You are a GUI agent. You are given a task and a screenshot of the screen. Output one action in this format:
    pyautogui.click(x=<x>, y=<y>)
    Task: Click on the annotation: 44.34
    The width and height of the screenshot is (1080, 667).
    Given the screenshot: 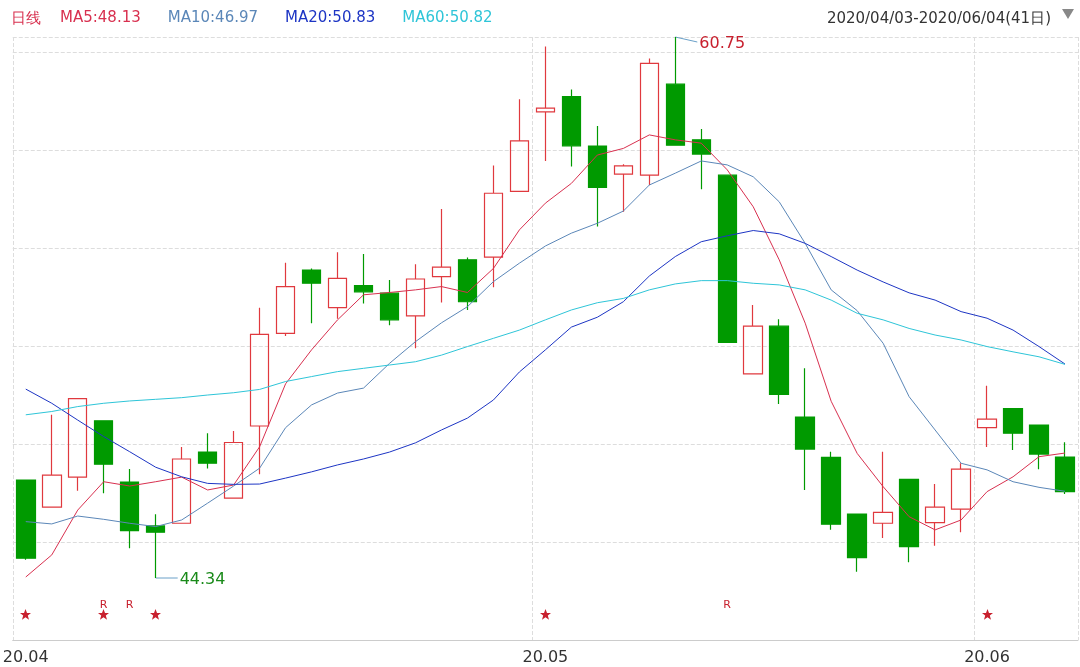 What is the action you would take?
    pyautogui.click(x=202, y=578)
    